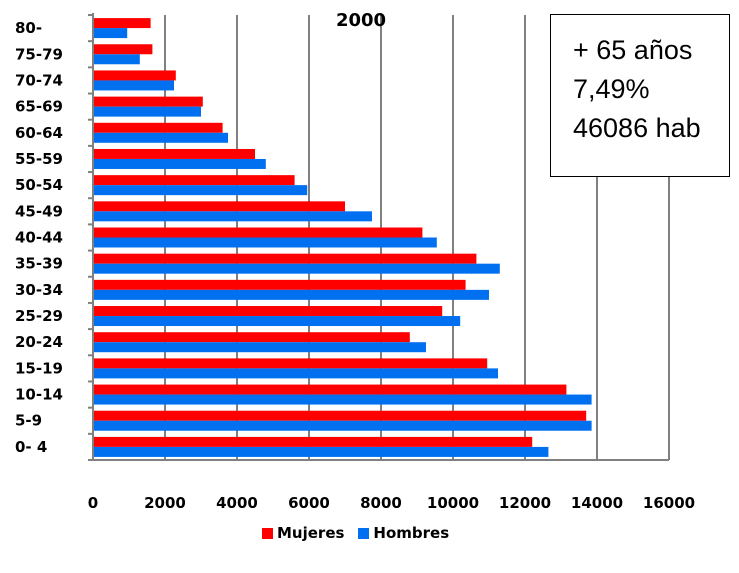 This screenshot has height=573, width=739. I want to click on x-tick-label: 12000, so click(525, 503).